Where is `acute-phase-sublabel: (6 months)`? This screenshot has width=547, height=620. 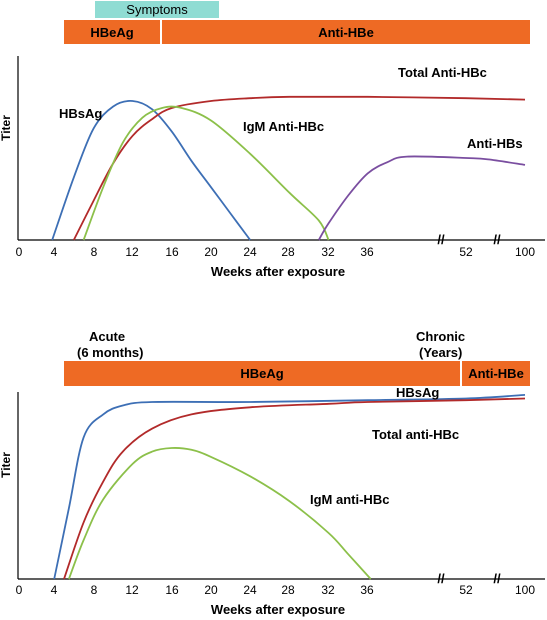 acute-phase-sublabel: (6 months) is located at coordinates (110, 352).